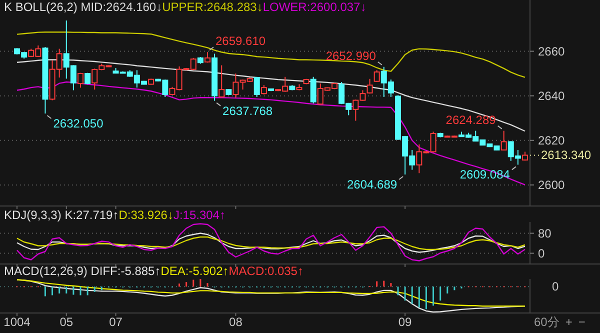 The height and width of the screenshot is (333, 600). Describe the element at coordinates (42, 7) in the screenshot. I see `chart-title: K BOLL(26,2)` at that location.